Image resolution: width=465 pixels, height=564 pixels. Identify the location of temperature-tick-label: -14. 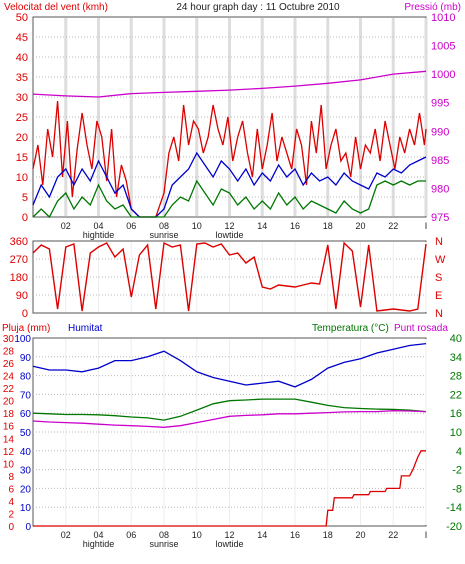
(454, 508).